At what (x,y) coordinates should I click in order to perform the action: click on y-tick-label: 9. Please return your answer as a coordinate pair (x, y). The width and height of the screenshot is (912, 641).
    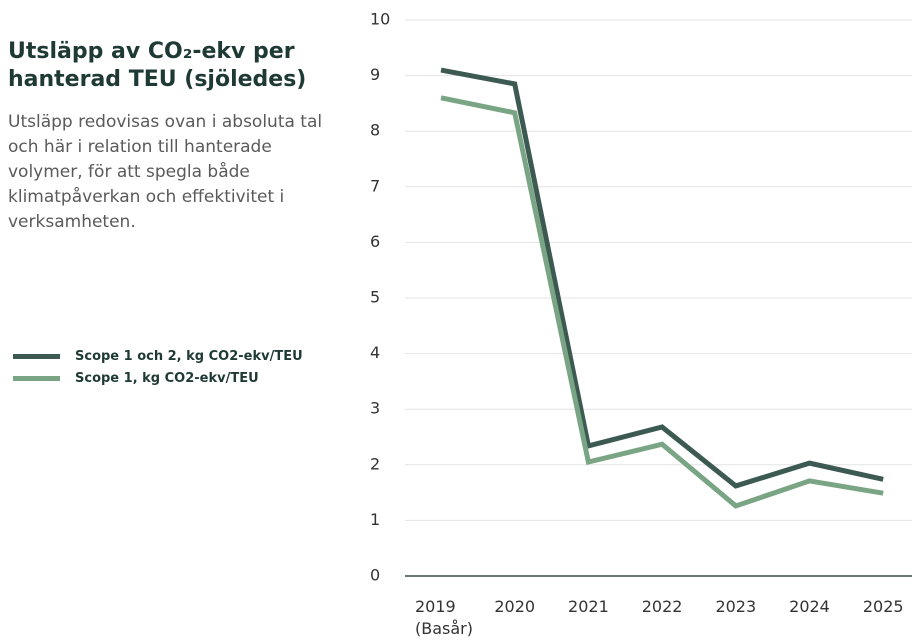
    Looking at the image, I should click on (375, 74).